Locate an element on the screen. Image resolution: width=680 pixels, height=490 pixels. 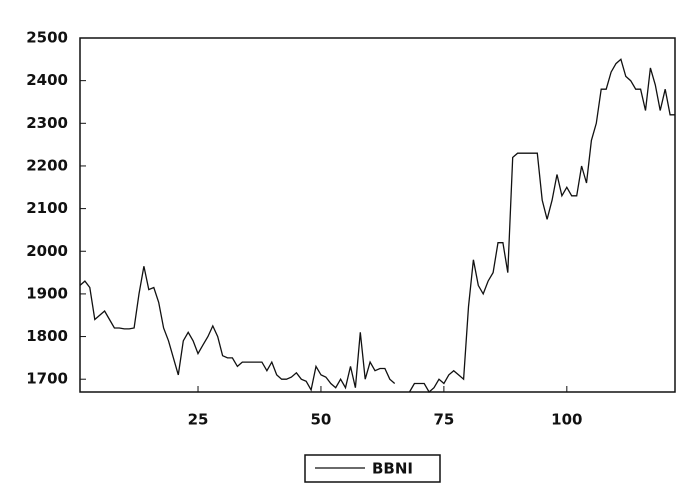
y-tick-label: 2500 is located at coordinates (47, 38).